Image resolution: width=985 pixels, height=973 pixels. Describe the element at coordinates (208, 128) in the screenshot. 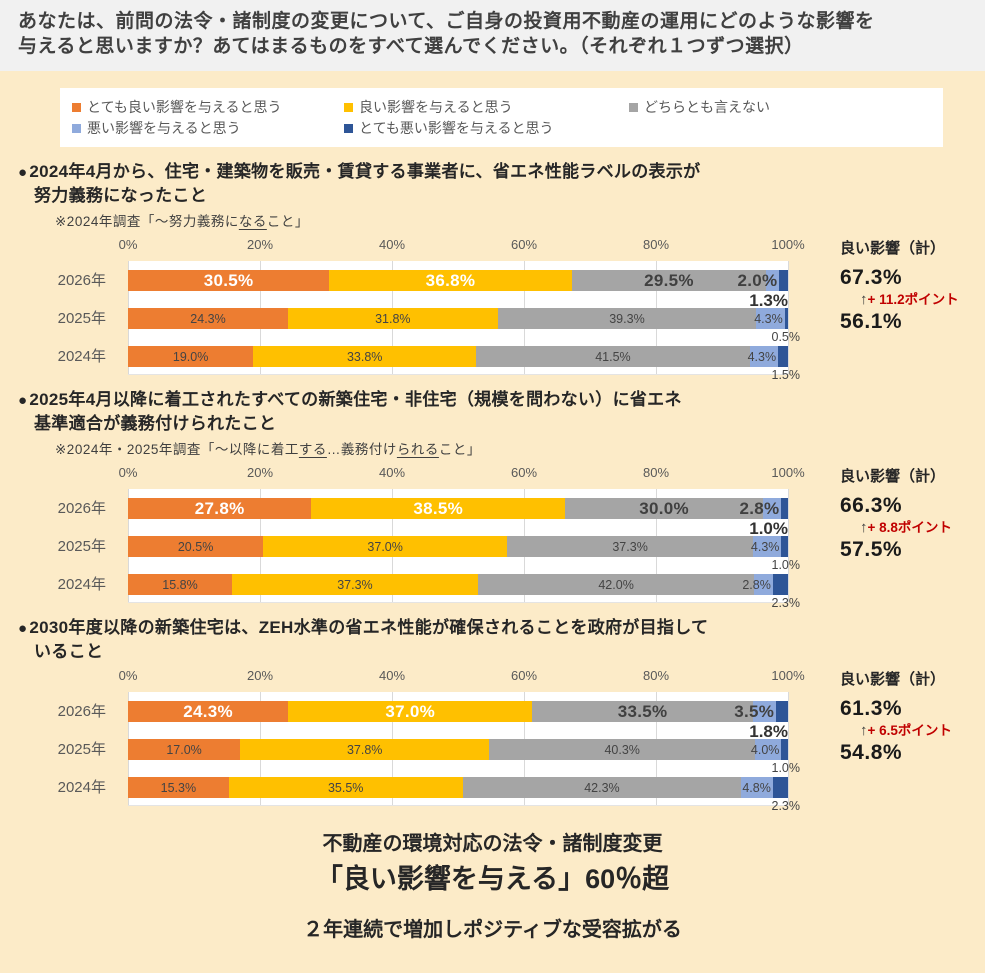

I see `legend-item: 悪い影響を与えると思う` at that location.